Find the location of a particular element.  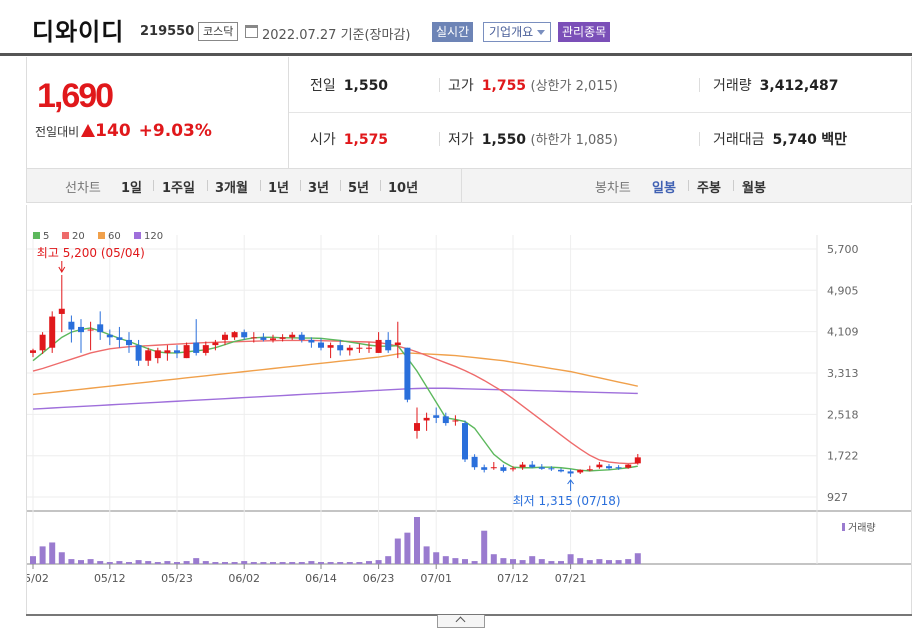

open-label: 시가 is located at coordinates (323, 140).